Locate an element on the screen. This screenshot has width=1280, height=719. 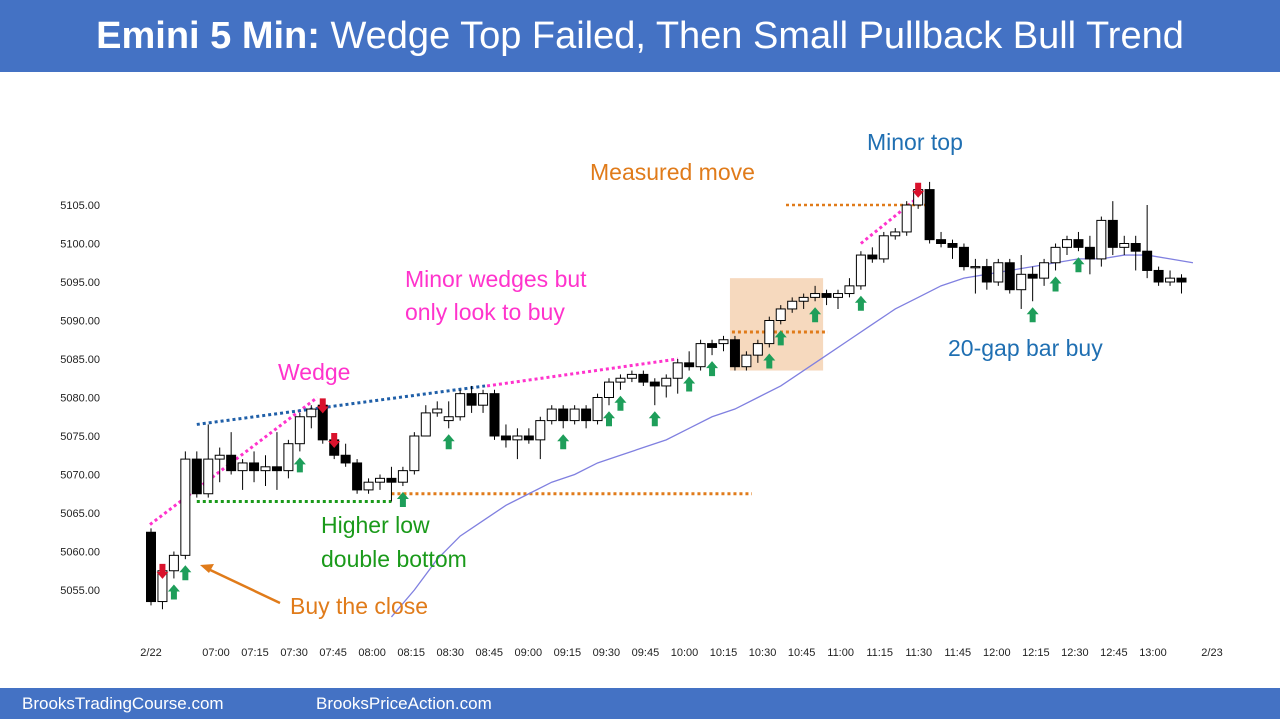
y-tick-label: 5095.00 is located at coordinates (80, 283).